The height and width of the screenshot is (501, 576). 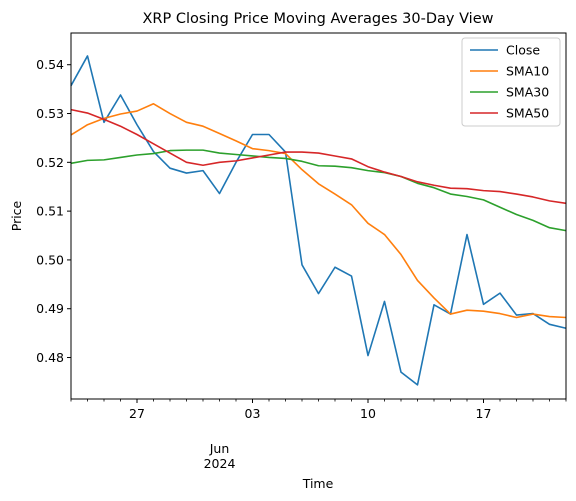 I want to click on x-year-label: 2024, so click(x=220, y=463).